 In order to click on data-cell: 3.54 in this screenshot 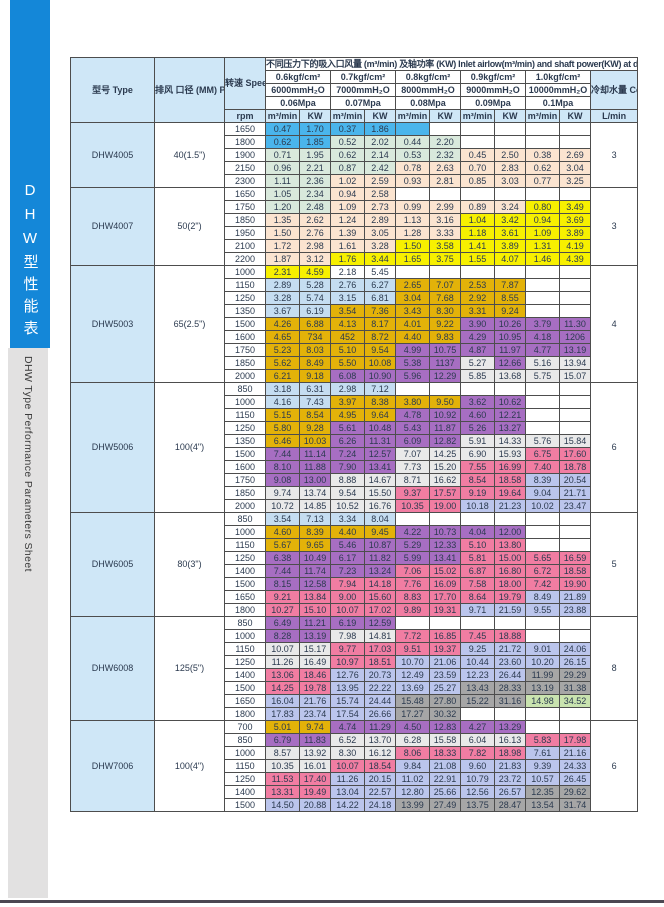, I will do `click(282, 519)`.